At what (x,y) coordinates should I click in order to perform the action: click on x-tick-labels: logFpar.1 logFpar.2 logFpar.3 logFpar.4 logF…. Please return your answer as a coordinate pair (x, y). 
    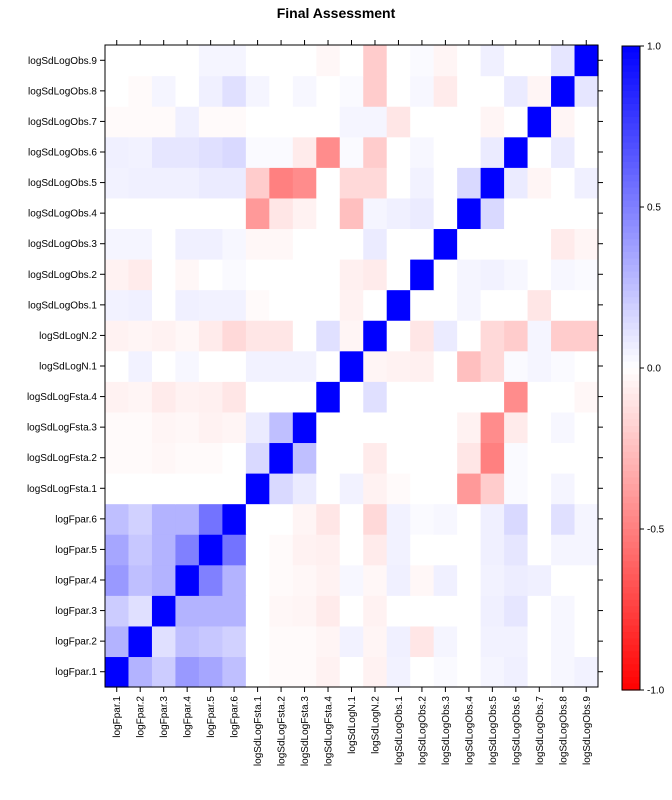
    Looking at the image, I should click on (352, 731).